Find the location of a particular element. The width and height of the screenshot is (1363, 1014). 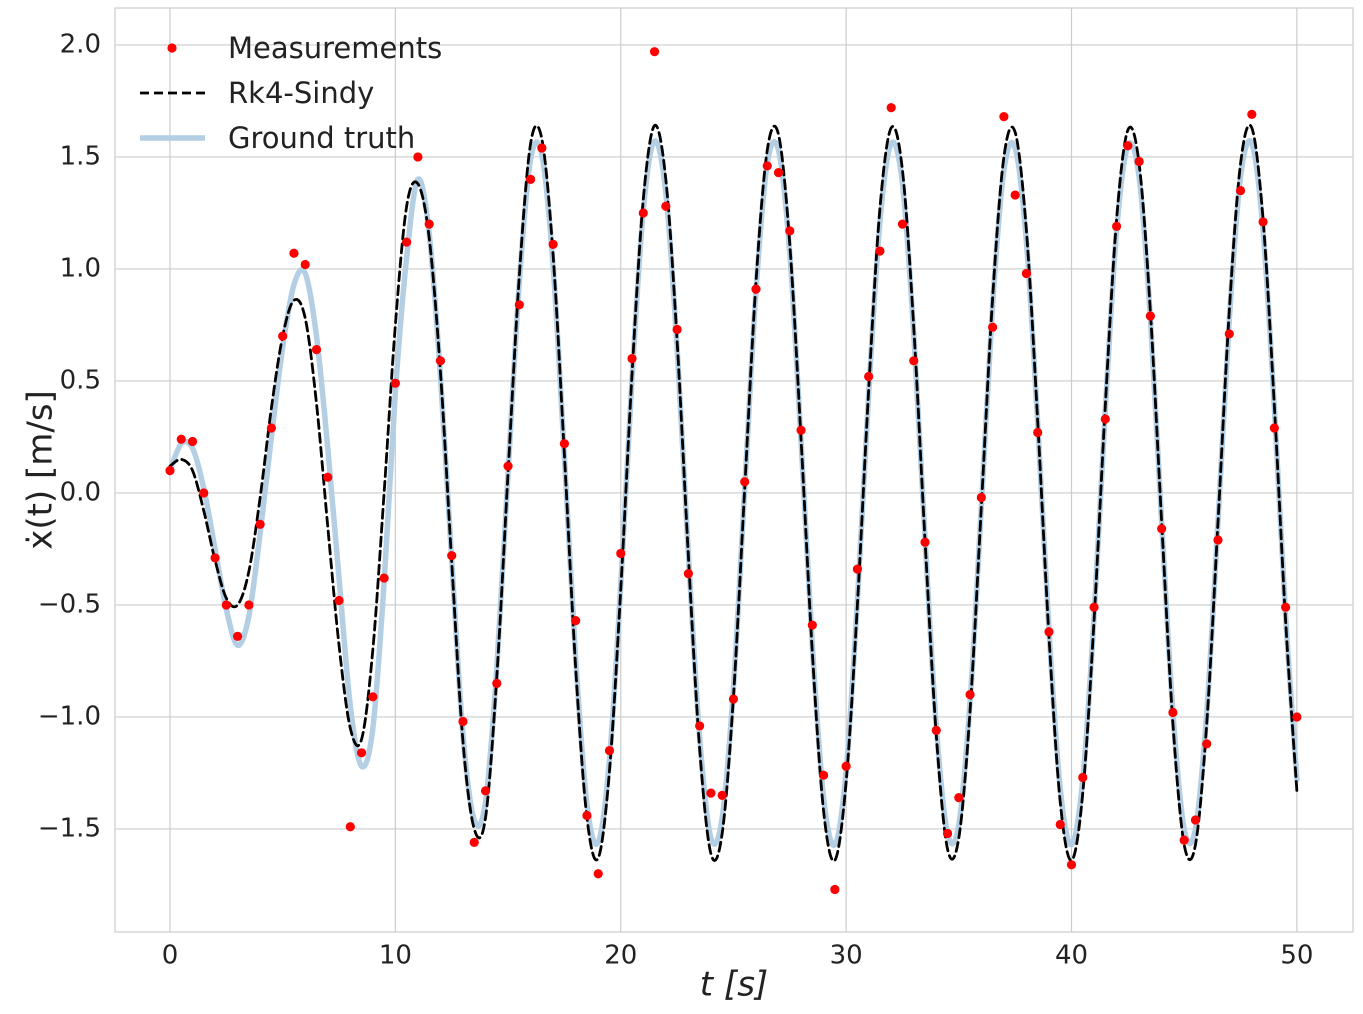

y-tick-label: 0.5 is located at coordinates (80, 380).